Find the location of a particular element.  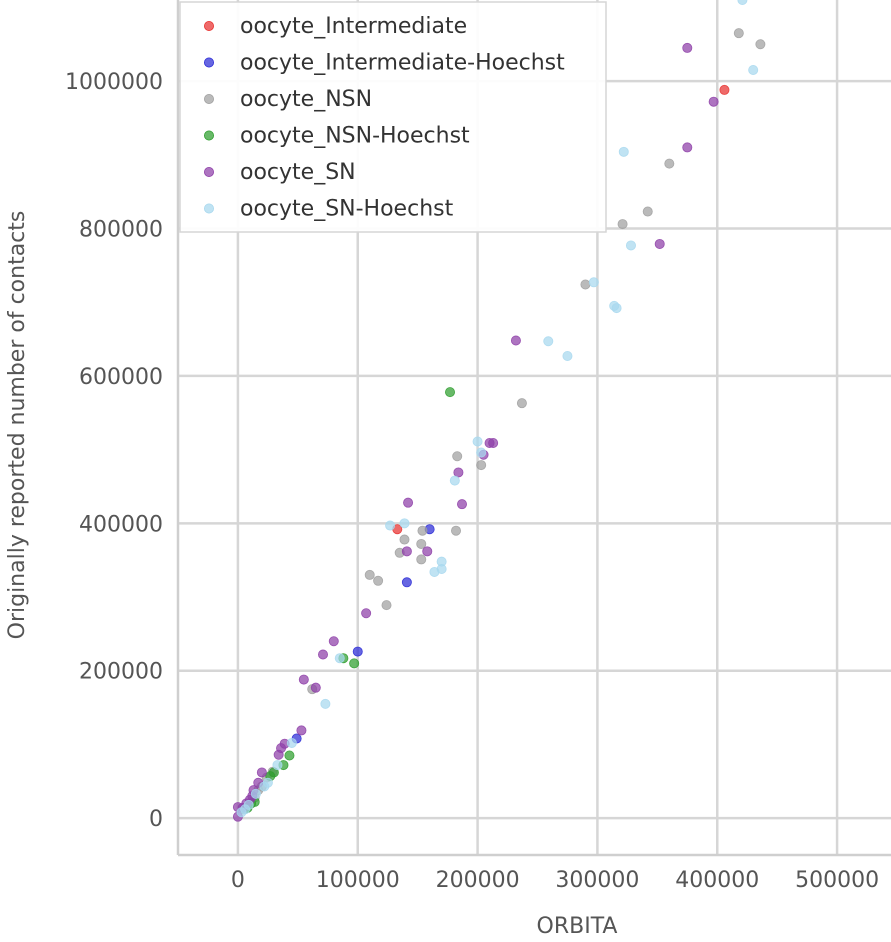

legend-label: oocyte_NSN is located at coordinates (306, 99).